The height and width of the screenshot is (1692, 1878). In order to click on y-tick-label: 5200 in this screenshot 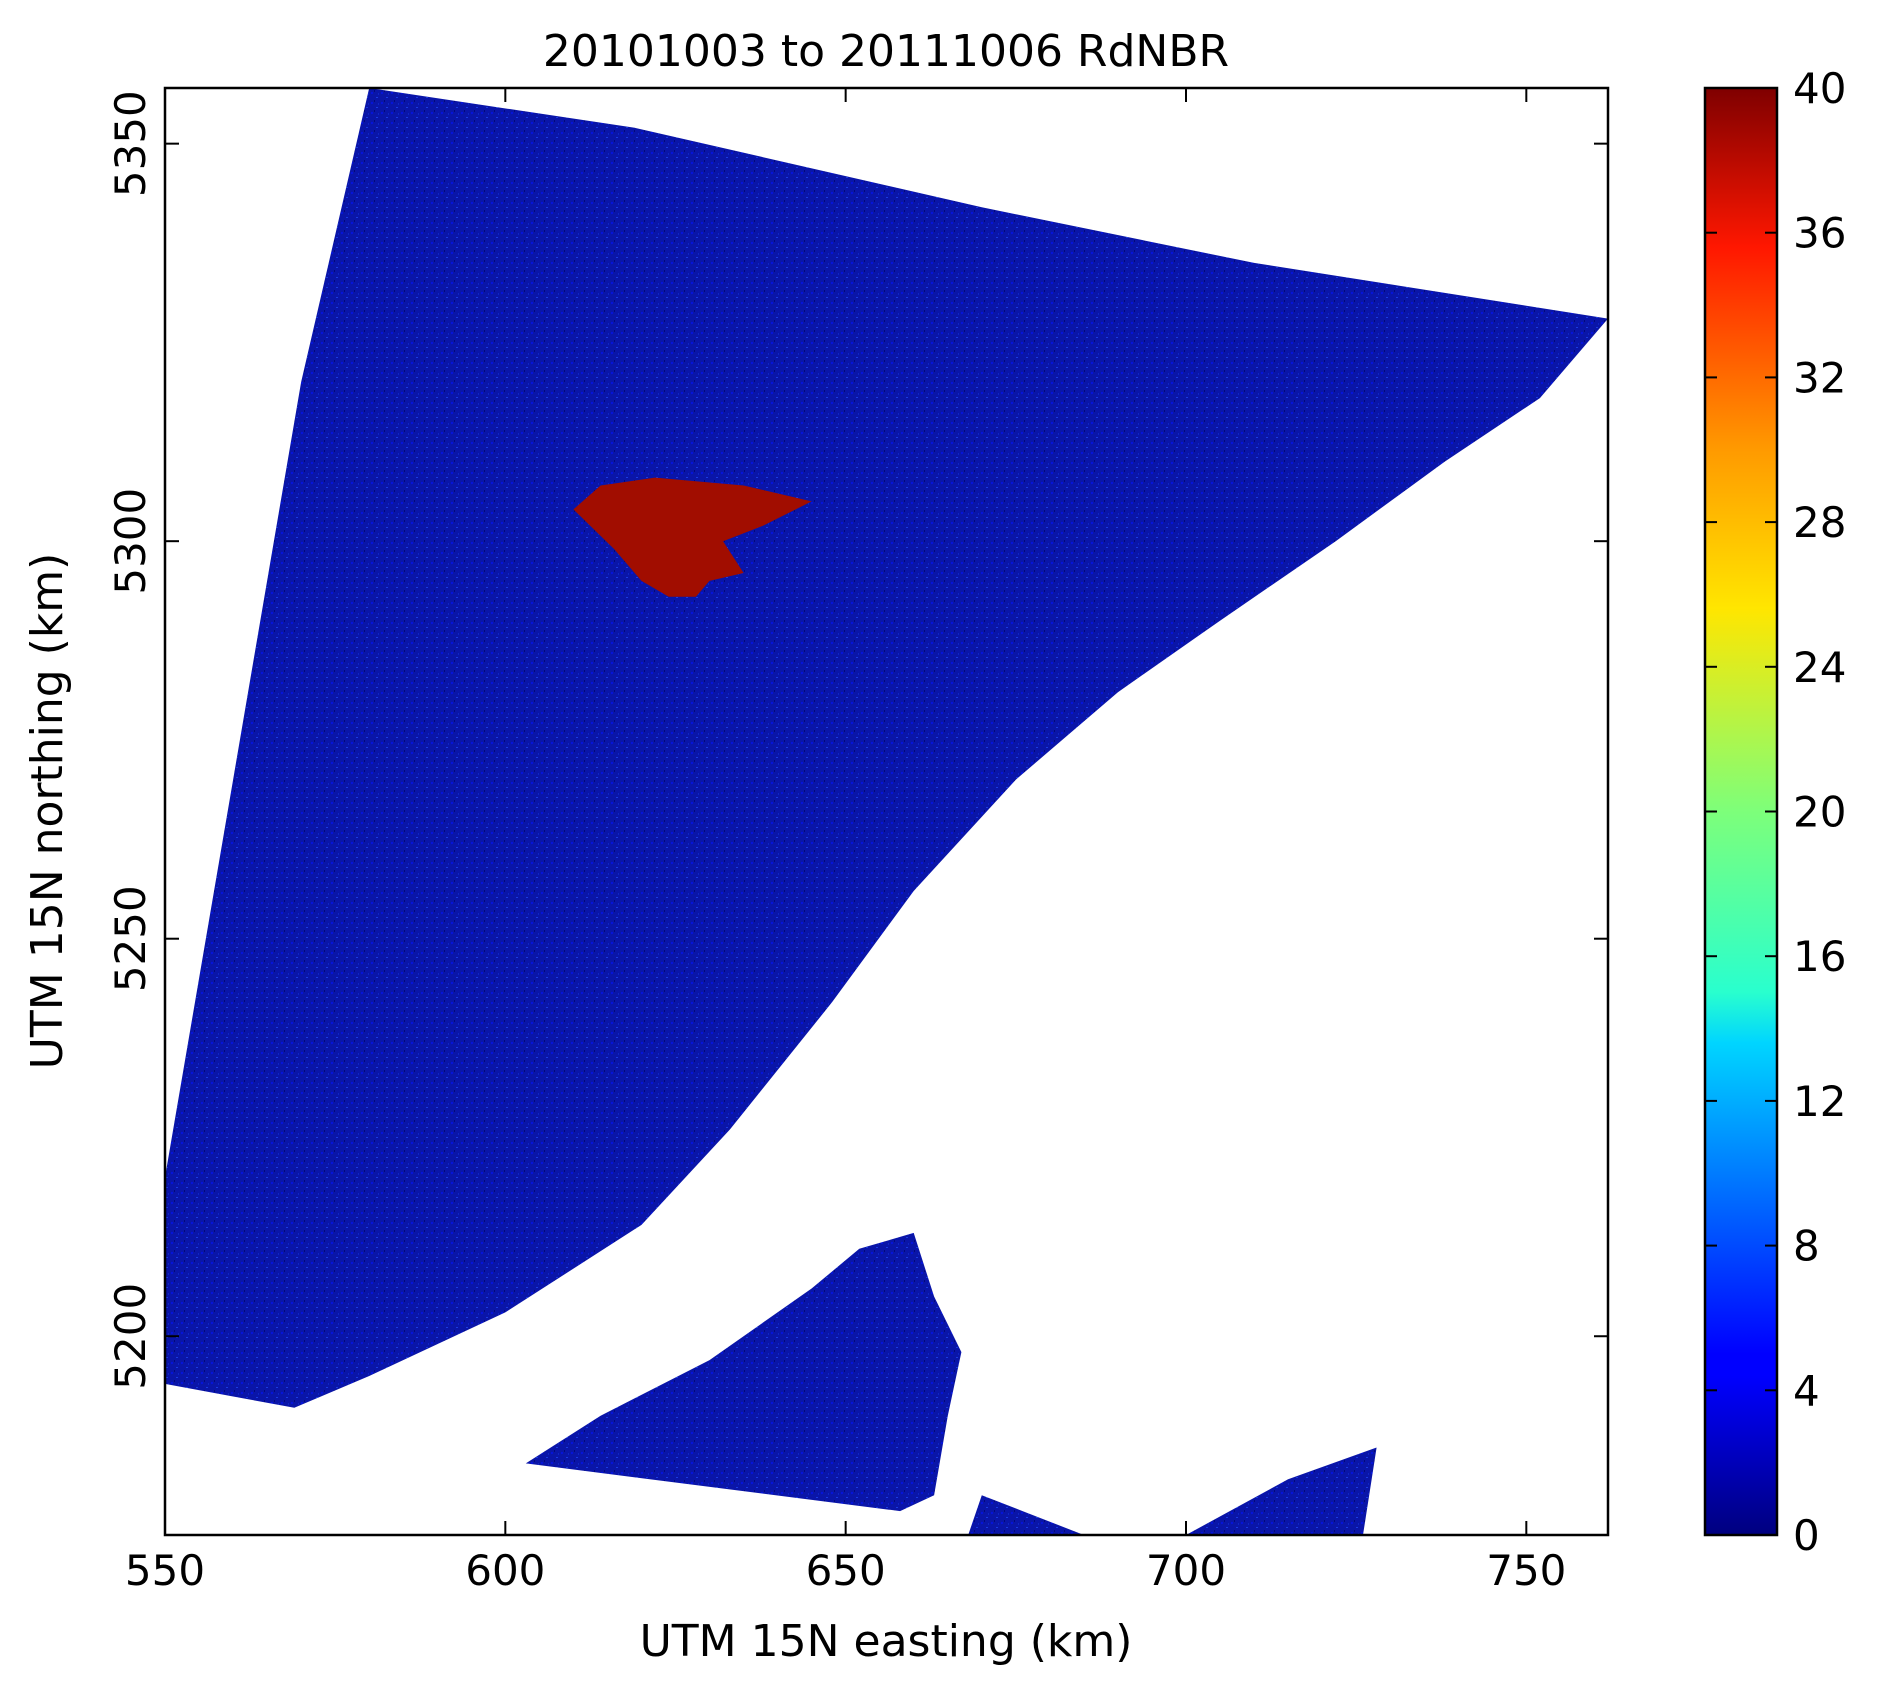, I will do `click(130, 1336)`.